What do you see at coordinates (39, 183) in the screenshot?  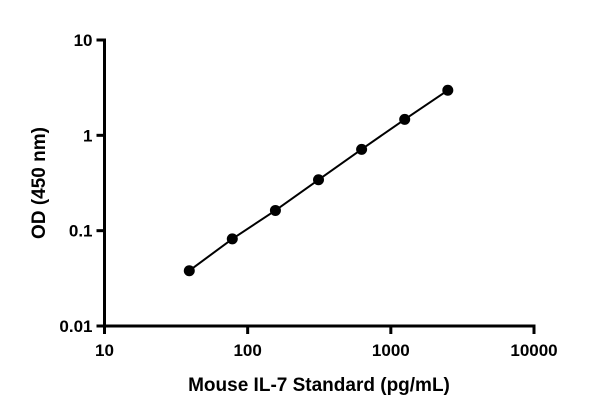 I see `y-axis-title: OD (450 nm)` at bounding box center [39, 183].